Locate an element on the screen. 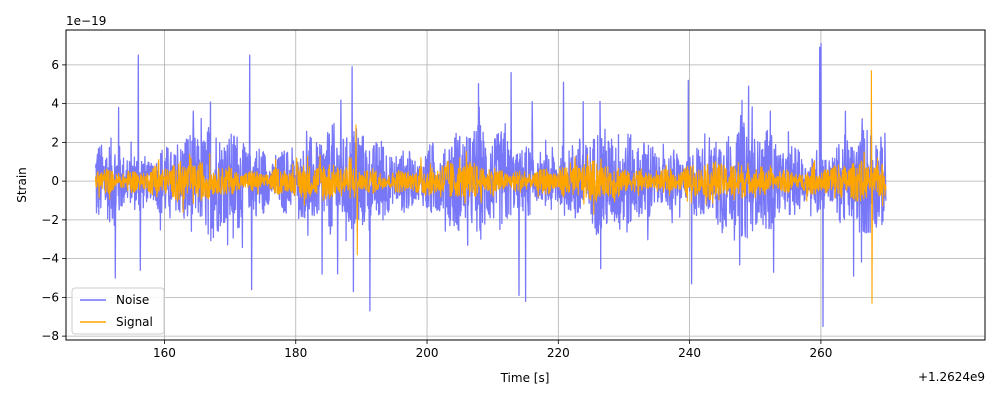  y-tick-label: 0 is located at coordinates (55, 181).